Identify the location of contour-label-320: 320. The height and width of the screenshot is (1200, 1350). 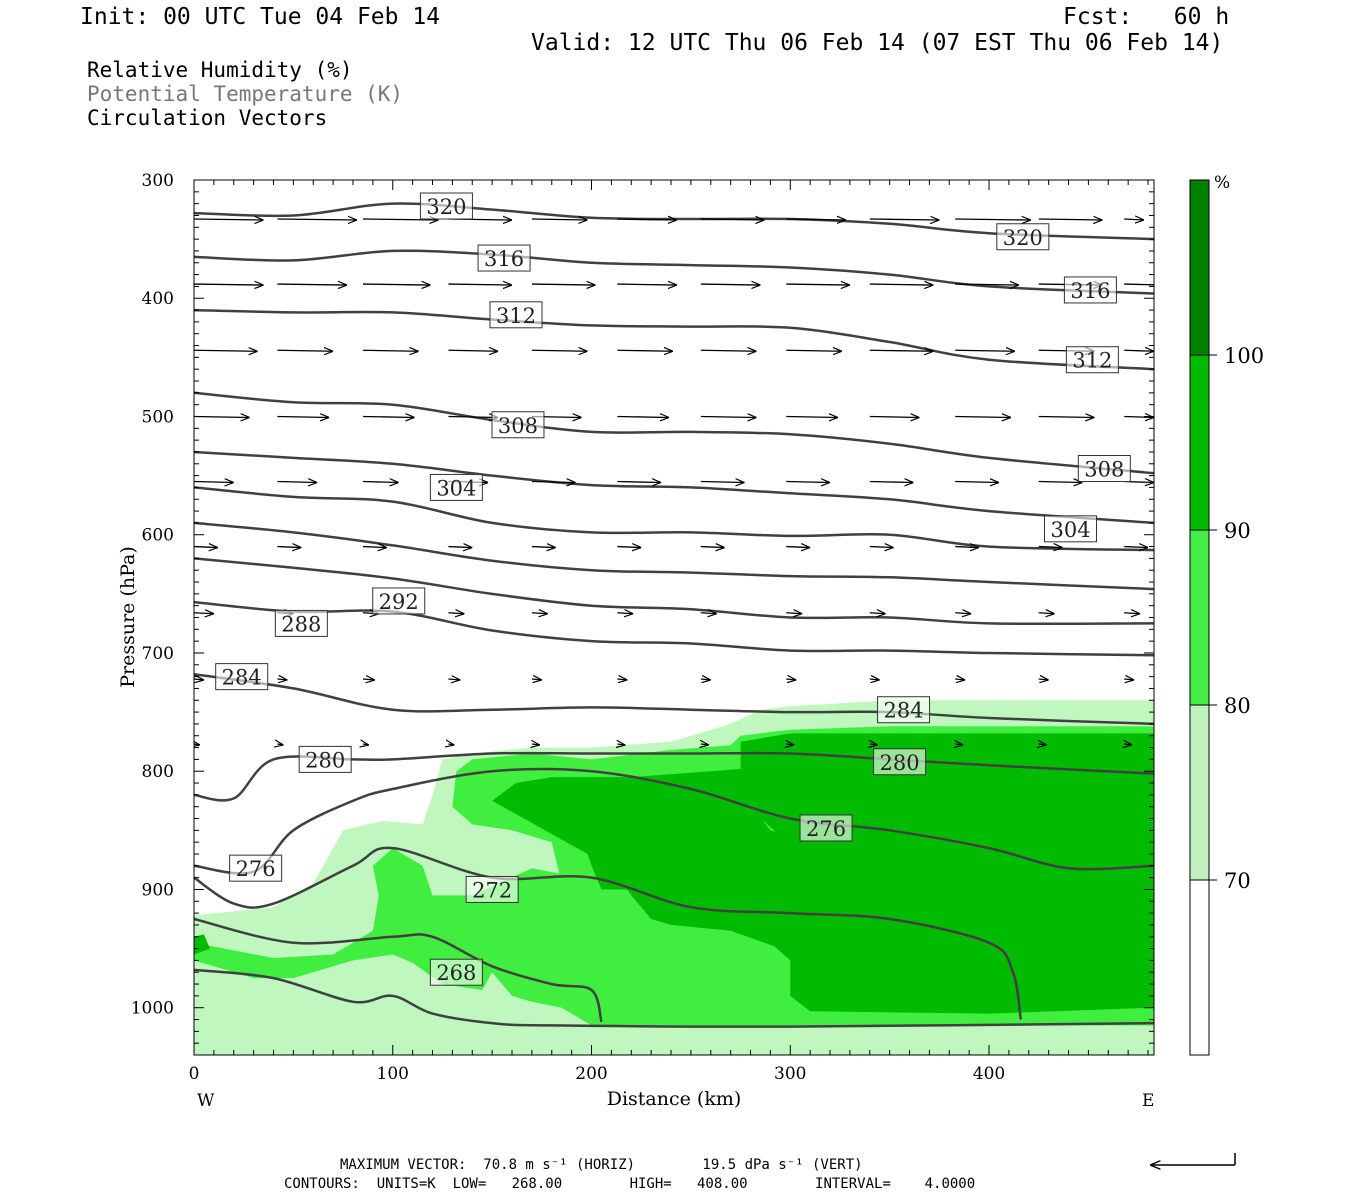
(1023, 238).